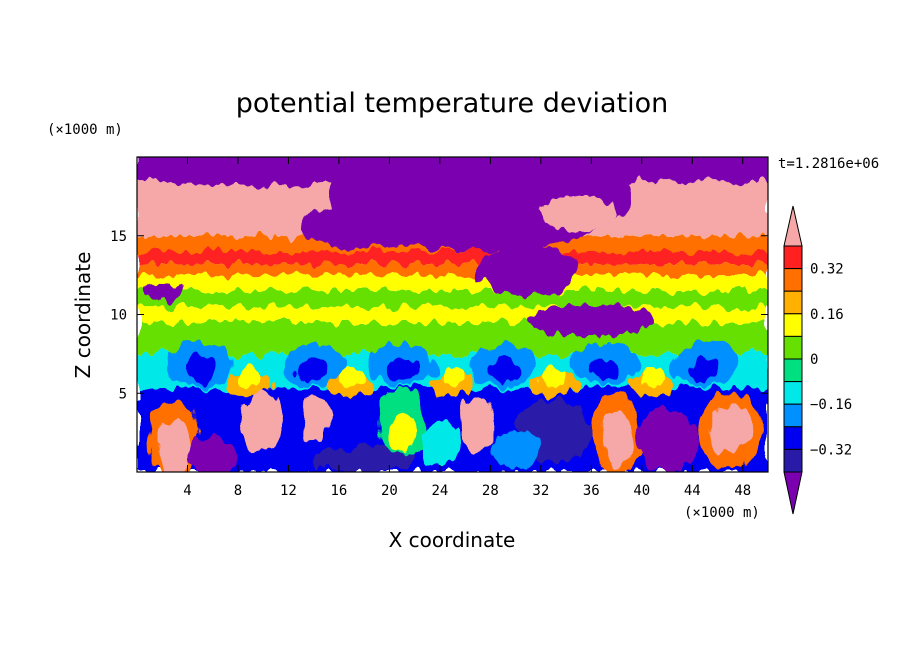 The height and width of the screenshot is (654, 904). I want to click on x-tick-label: 48, so click(742, 491).